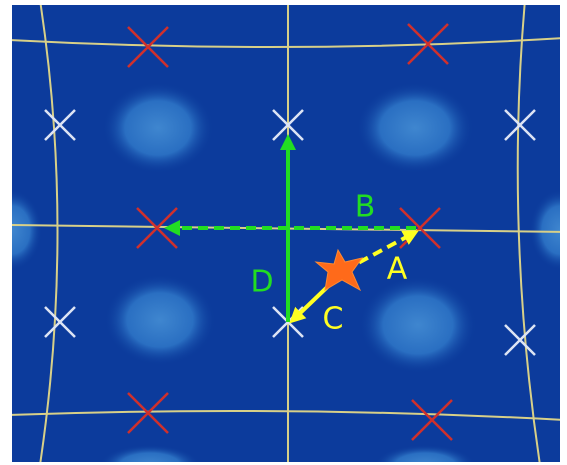 Image resolution: width=567 pixels, height=465 pixels. I want to click on label-c: C, so click(333, 319).